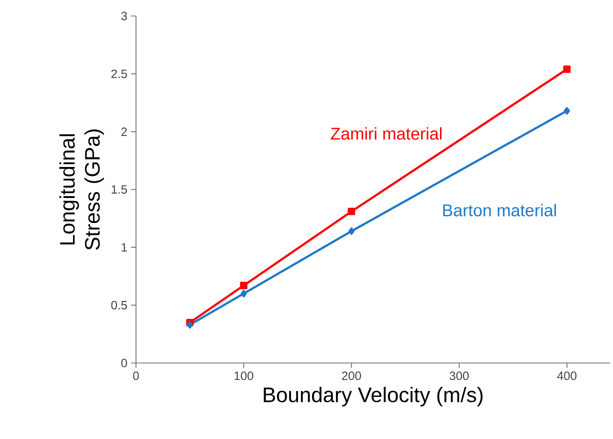 This screenshot has width=613, height=439. Describe the element at coordinates (124, 247) in the screenshot. I see `y-tick-label: 1` at that location.